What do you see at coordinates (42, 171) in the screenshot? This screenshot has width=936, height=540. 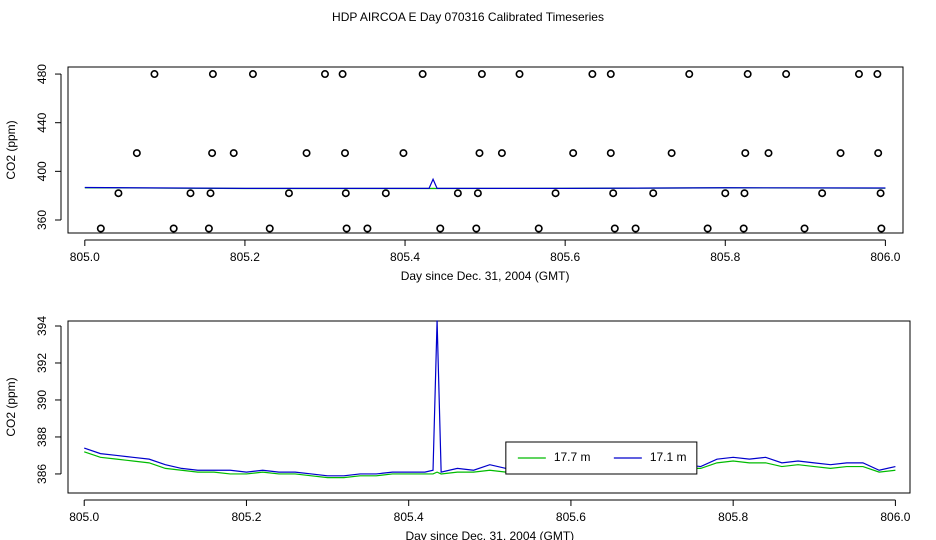 I see `y-tick-label: 400` at bounding box center [42, 171].